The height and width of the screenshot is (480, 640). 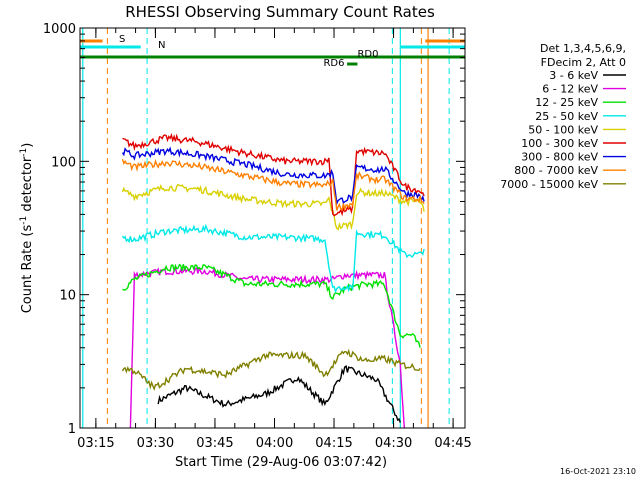 What do you see at coordinates (27, 186) in the screenshot?
I see `y-axis-label-mid: detector` at bounding box center [27, 186].